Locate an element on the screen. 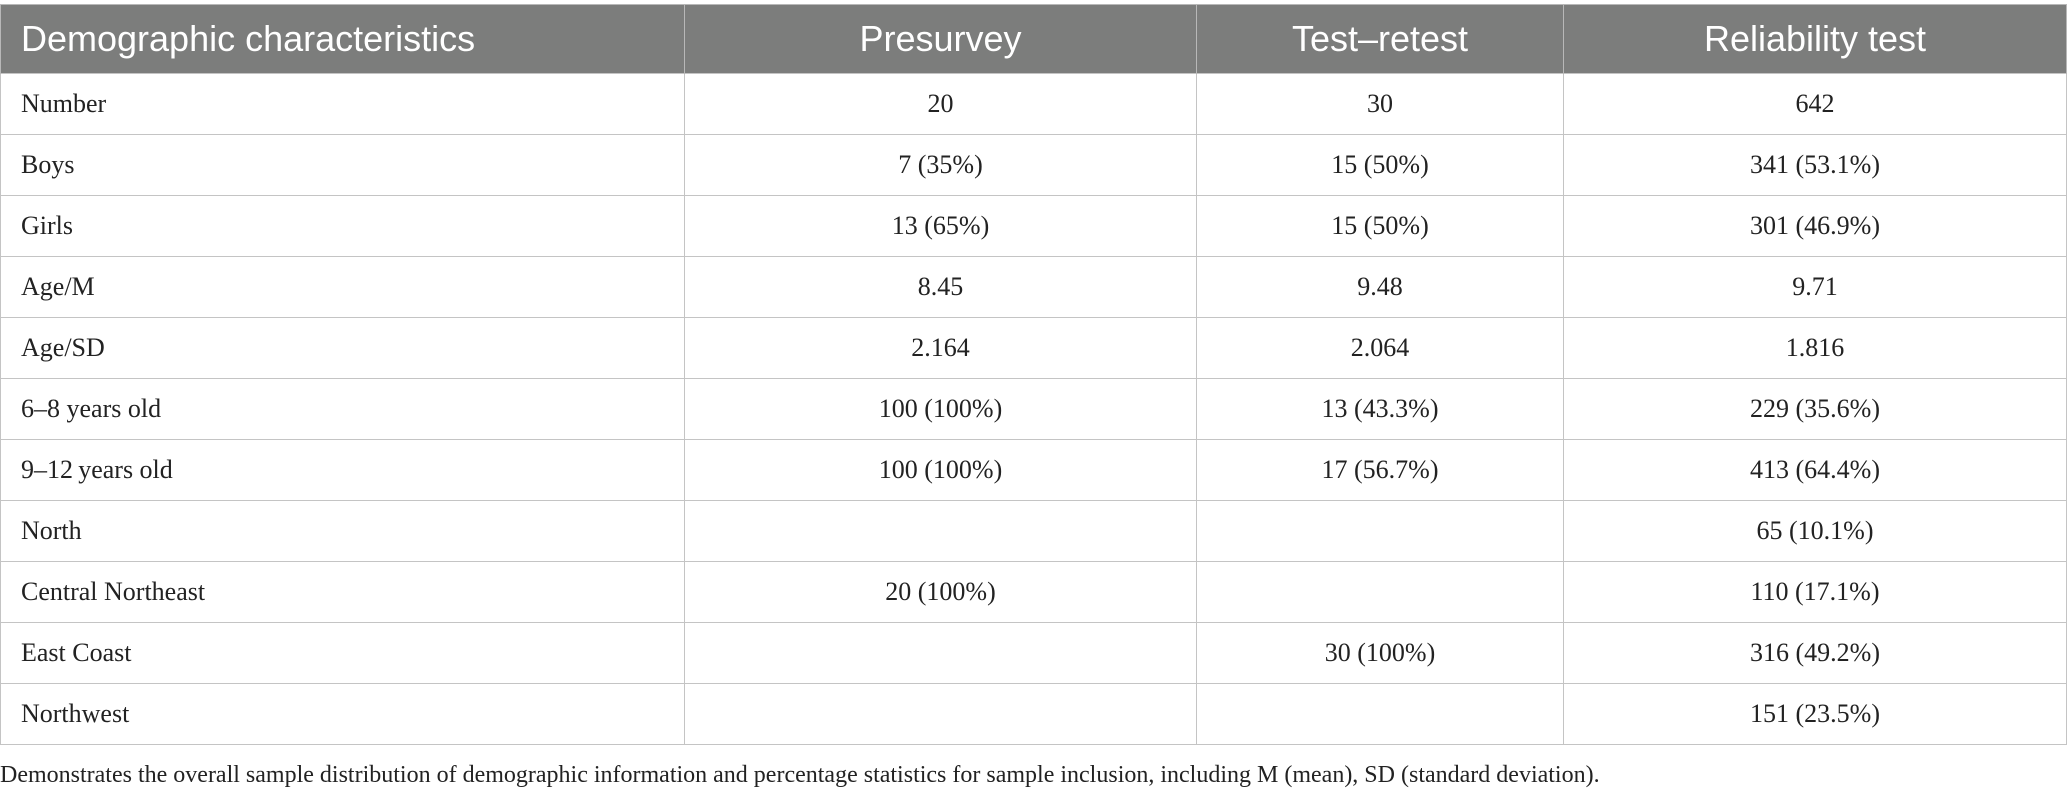 The width and height of the screenshot is (2067, 800). reliability-test-cell: 301 (46.9%) is located at coordinates (1815, 226).